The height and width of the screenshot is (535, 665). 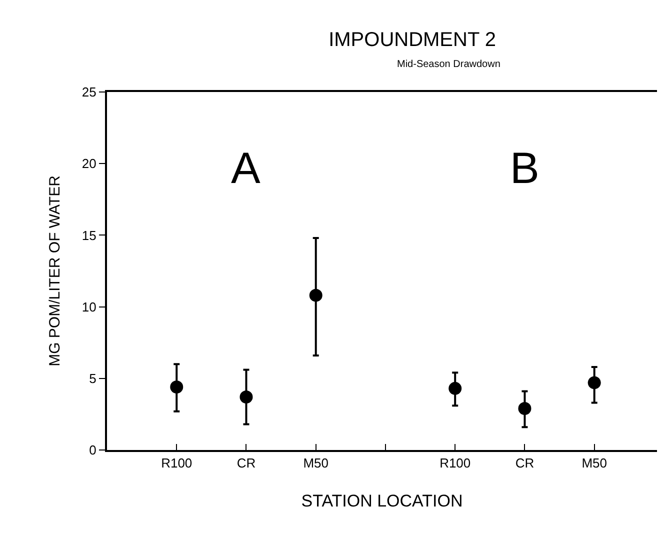 What do you see at coordinates (412, 40) in the screenshot?
I see `chart-title: IMPOUNDMENT 2` at bounding box center [412, 40].